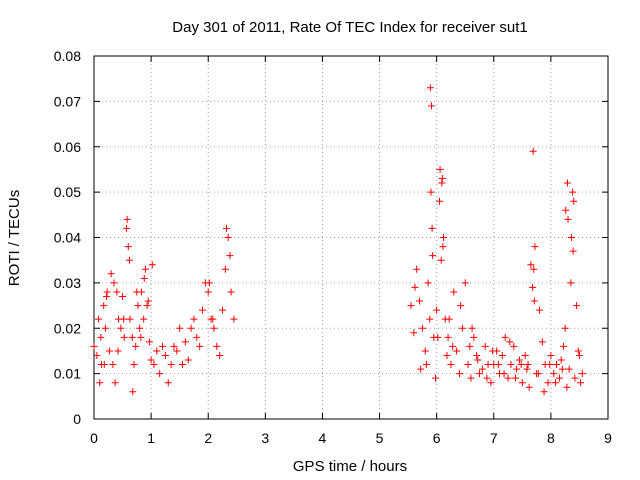 This screenshot has width=640, height=480. Describe the element at coordinates (551, 438) in the screenshot. I see `x-tick-label: 8` at that location.